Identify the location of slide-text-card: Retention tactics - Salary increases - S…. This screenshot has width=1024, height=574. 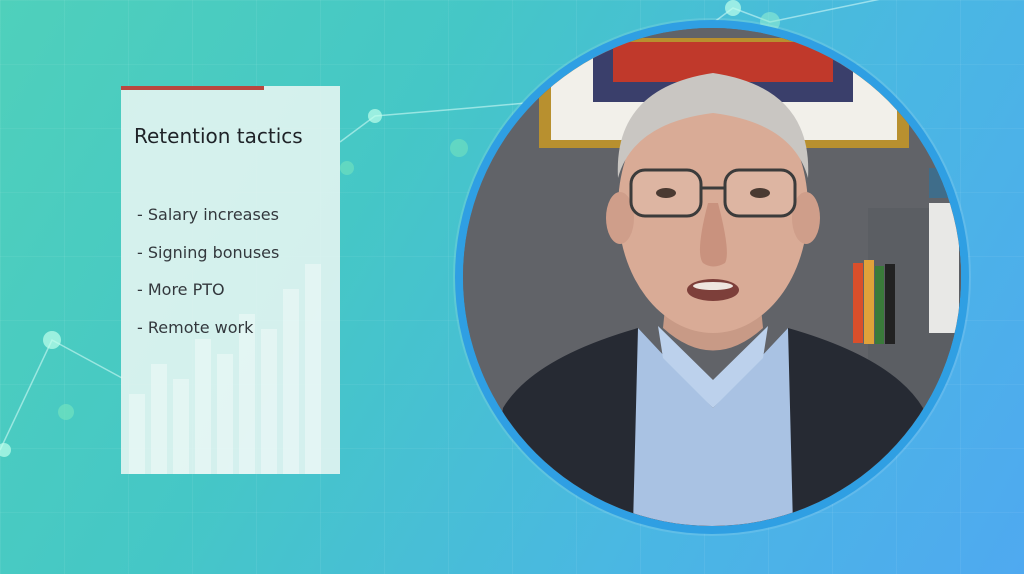
(230, 280).